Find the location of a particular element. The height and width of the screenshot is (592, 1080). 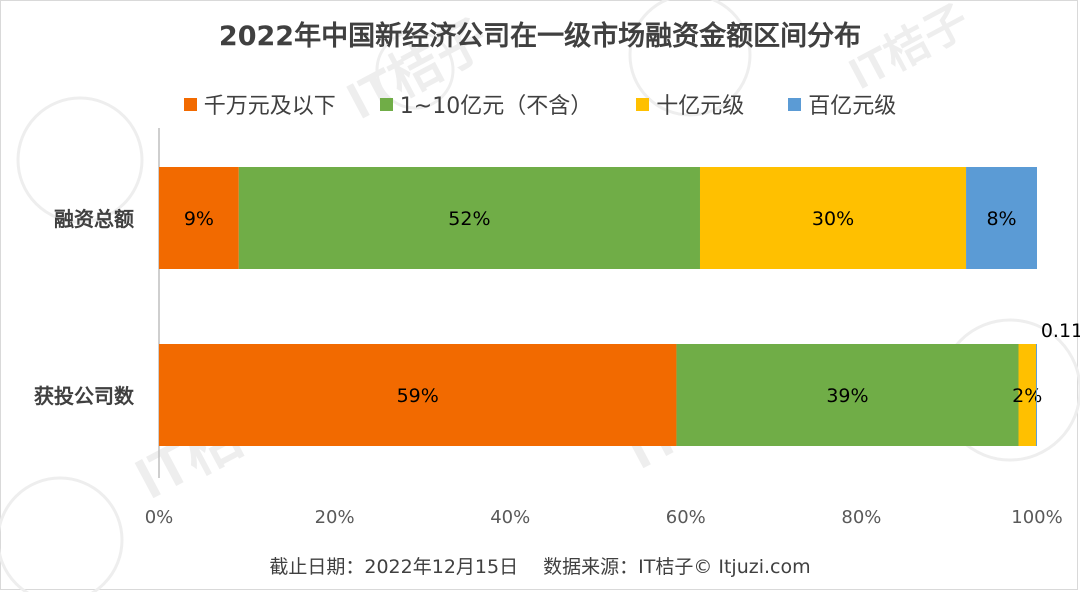

source-footer: 截止日期：2022年12月15日 数据来源：IT桔子© Itjuzi.com is located at coordinates (540, 567).